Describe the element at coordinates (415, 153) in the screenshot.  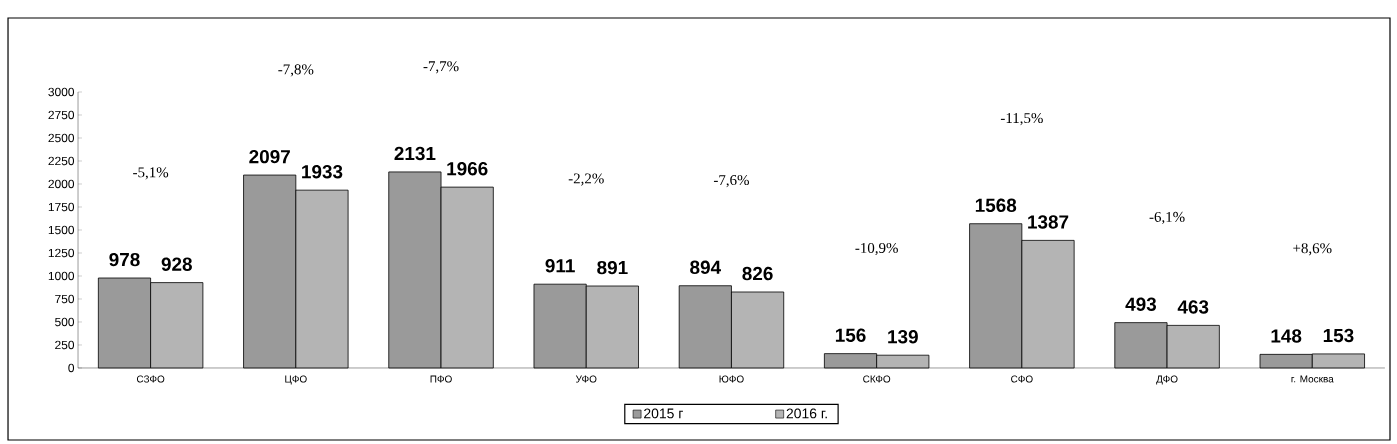
I see `data-label: 2131` at that location.